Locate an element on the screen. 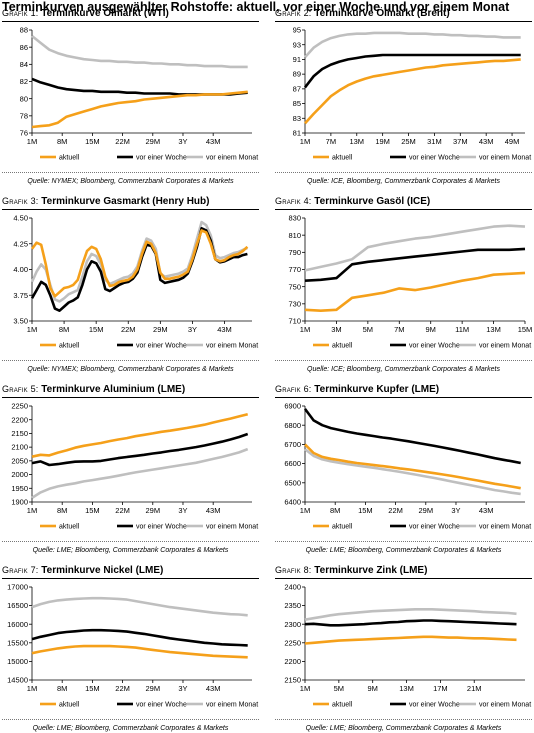  chart-title: Grafik 5: Terminkurve Aluminium (LME) is located at coordinates (93, 389).